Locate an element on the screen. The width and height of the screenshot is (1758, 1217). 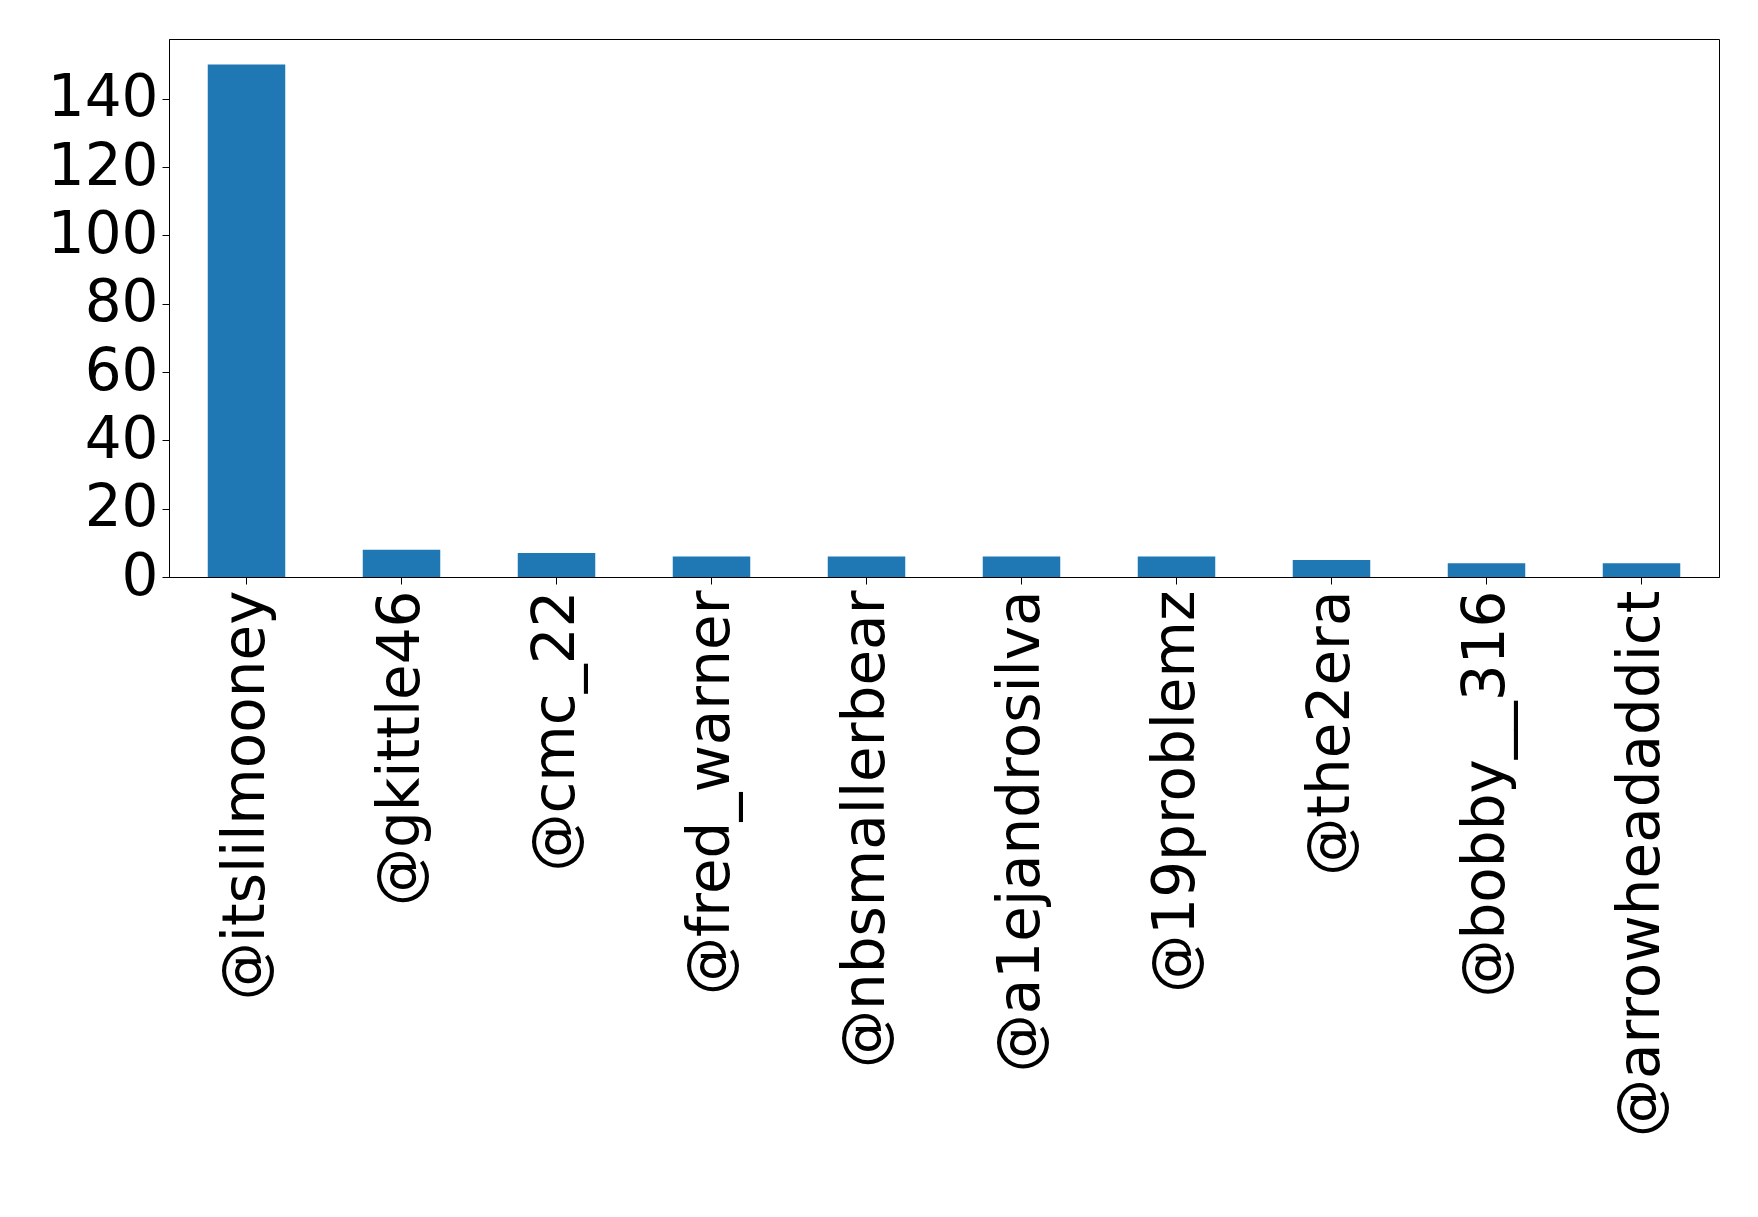
y-tick-label: 100 is located at coordinates (103, 232).